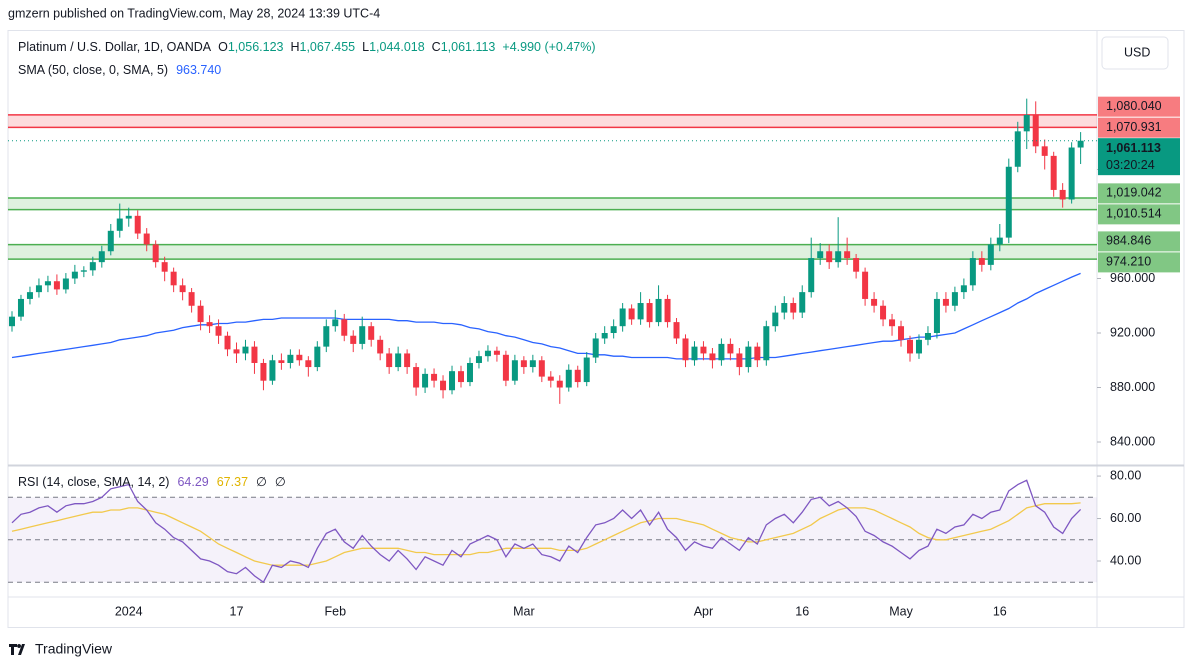  What do you see at coordinates (129, 611) in the screenshot?
I see `x-tick-label: 2024` at bounding box center [129, 611].